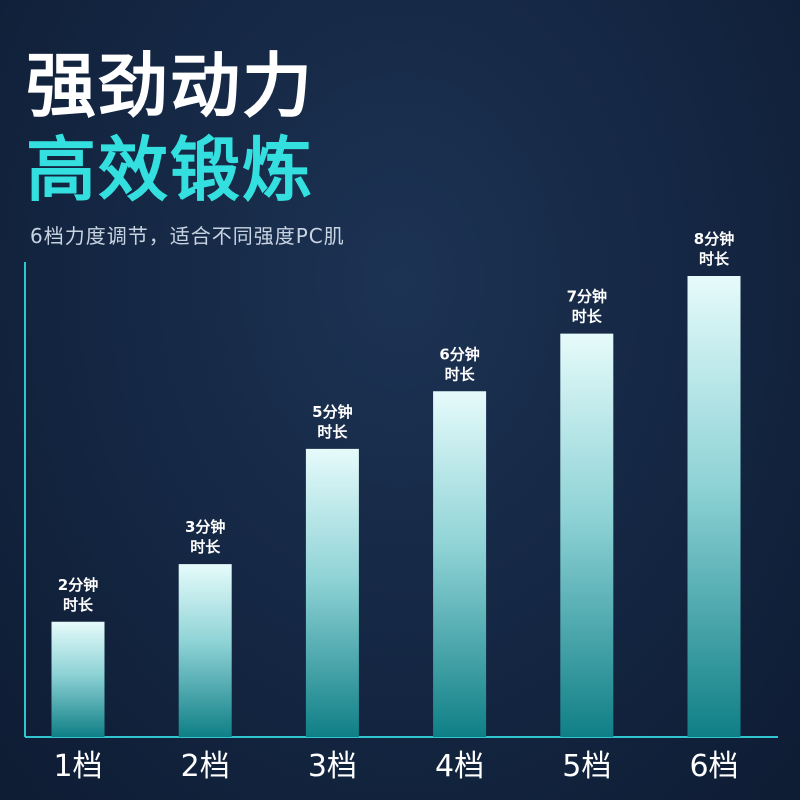  I want to click on data-label-duration: 7分钟, so click(587, 297).